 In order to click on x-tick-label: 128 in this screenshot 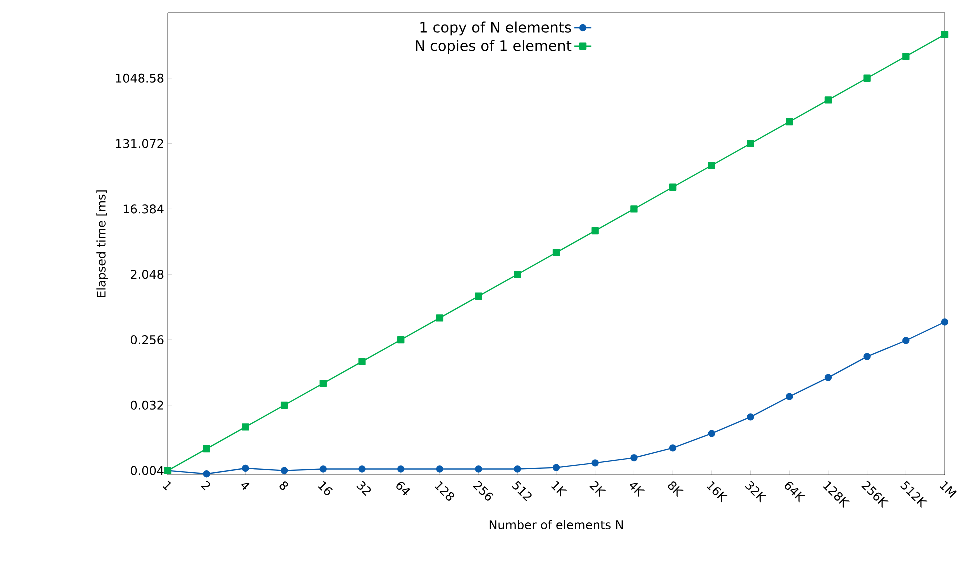, I will do `click(444, 491)`.